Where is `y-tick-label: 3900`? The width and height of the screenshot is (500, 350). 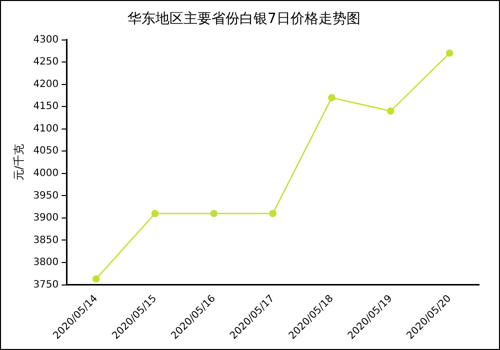 y-tick-label: 3900 is located at coordinates (46, 218).